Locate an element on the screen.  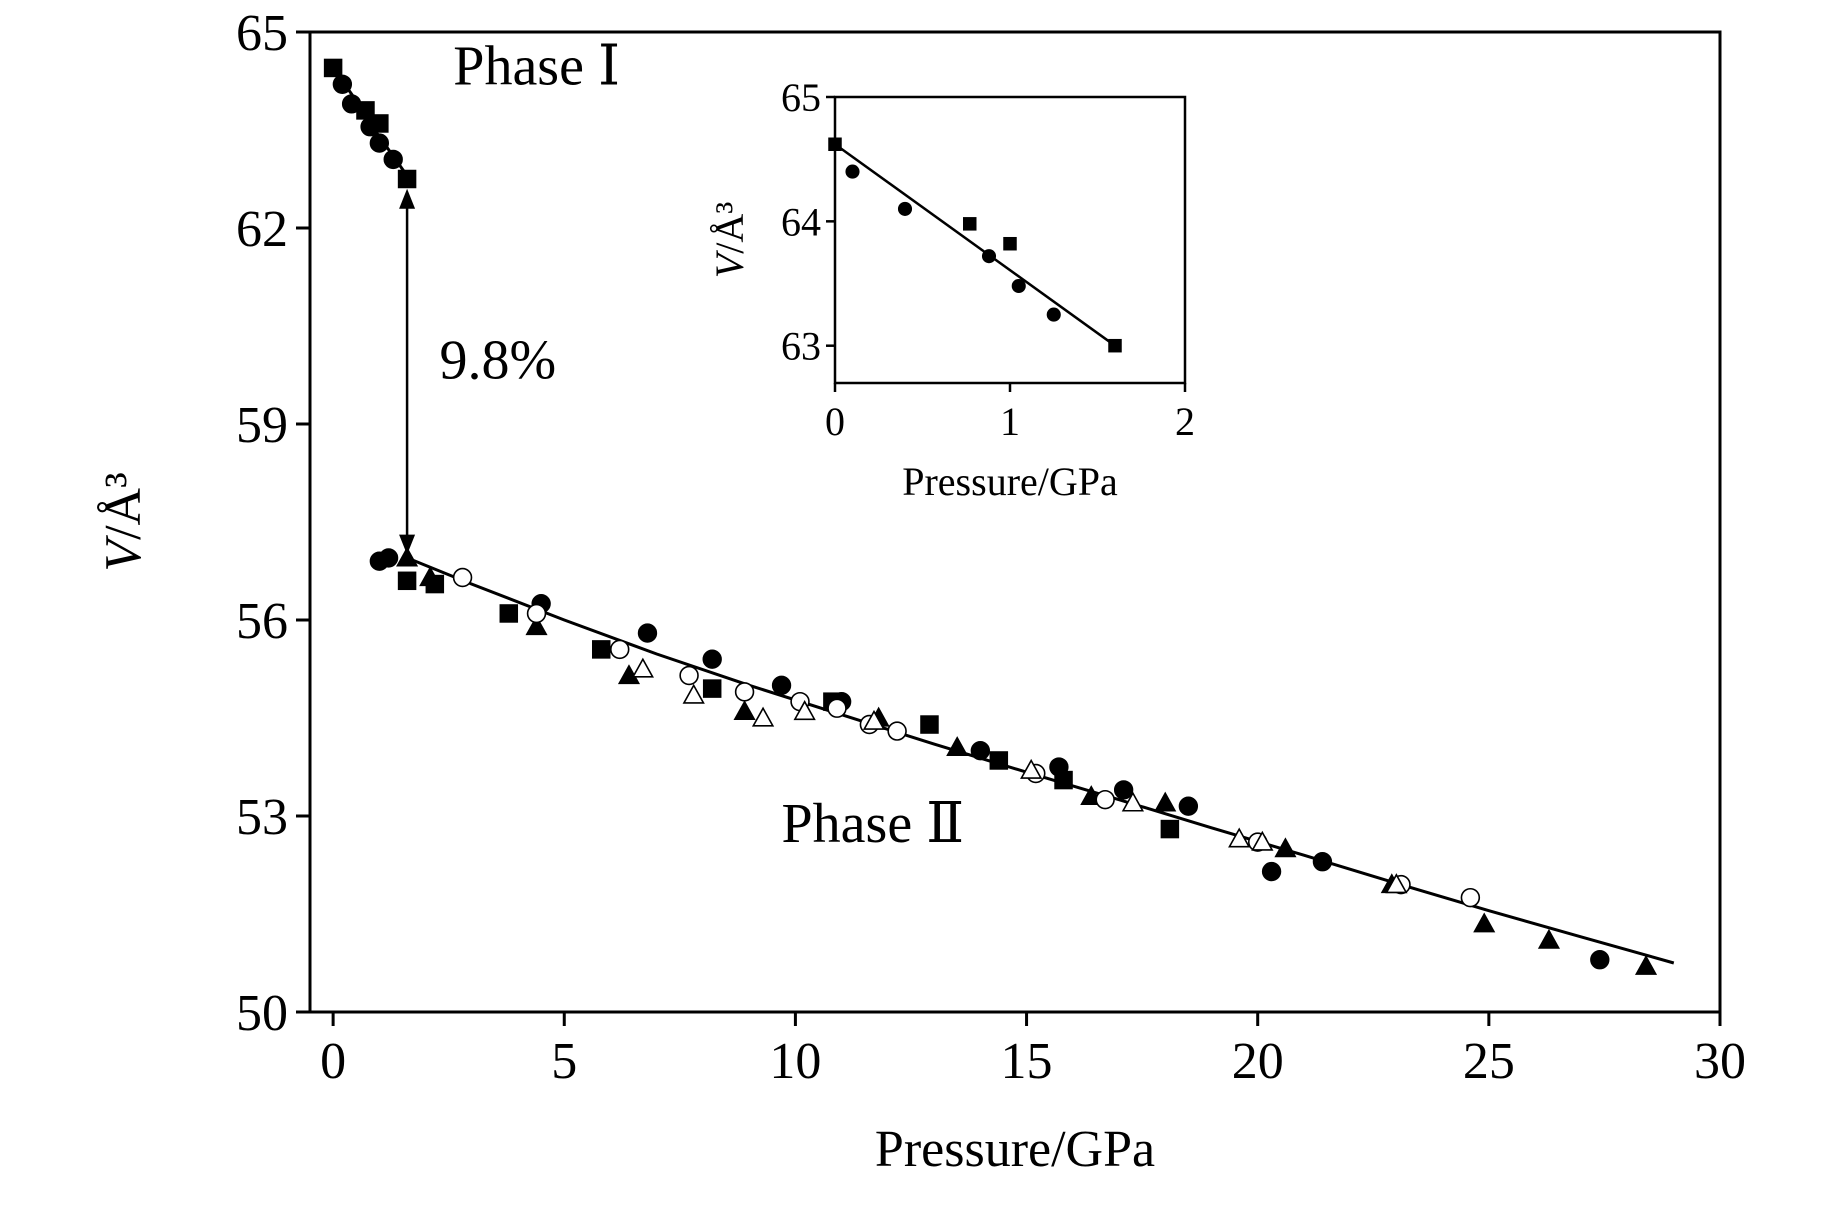
main-x-tick-label: 15 is located at coordinates (1027, 1061).